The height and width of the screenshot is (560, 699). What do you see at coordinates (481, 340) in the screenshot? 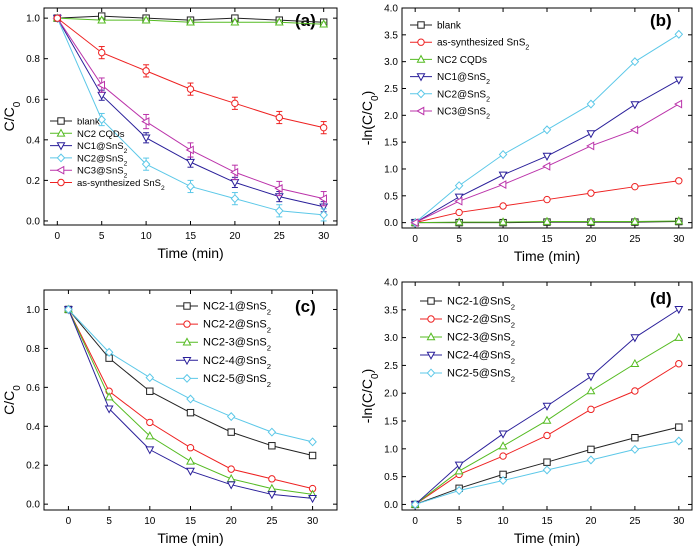
I see `legend-entry: NC2-3@SnS2` at bounding box center [481, 340].